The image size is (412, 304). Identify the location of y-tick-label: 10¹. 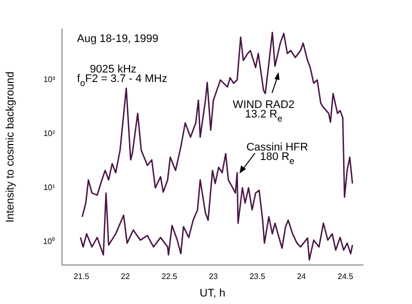
(49, 187).